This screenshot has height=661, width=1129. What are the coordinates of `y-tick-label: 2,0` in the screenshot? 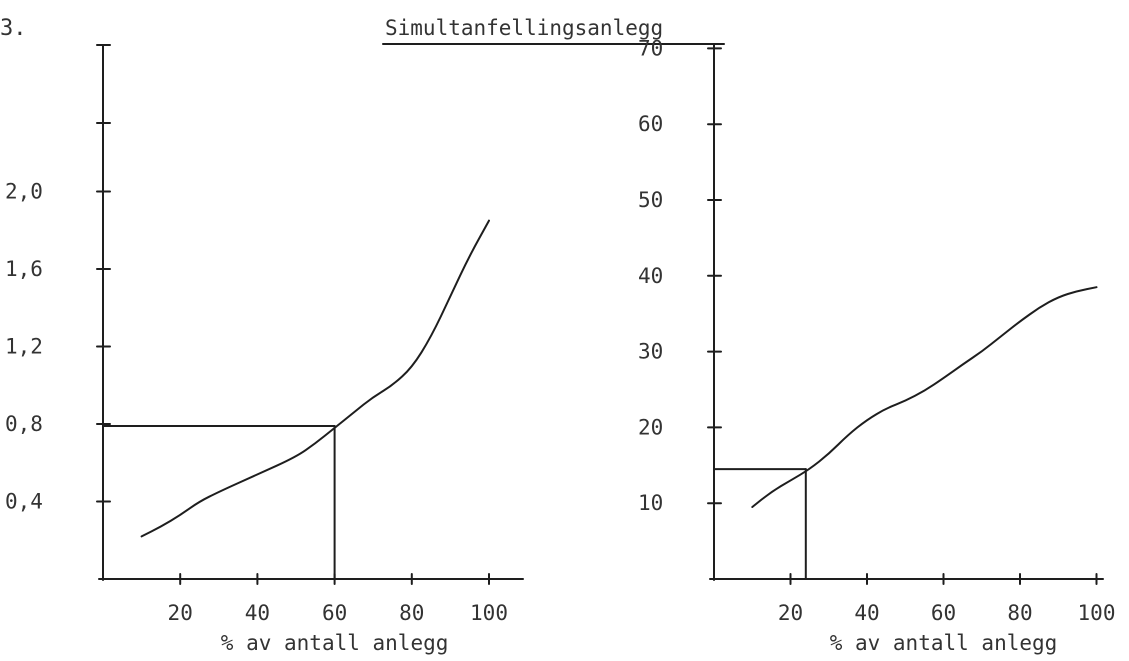 It's located at (24, 192).